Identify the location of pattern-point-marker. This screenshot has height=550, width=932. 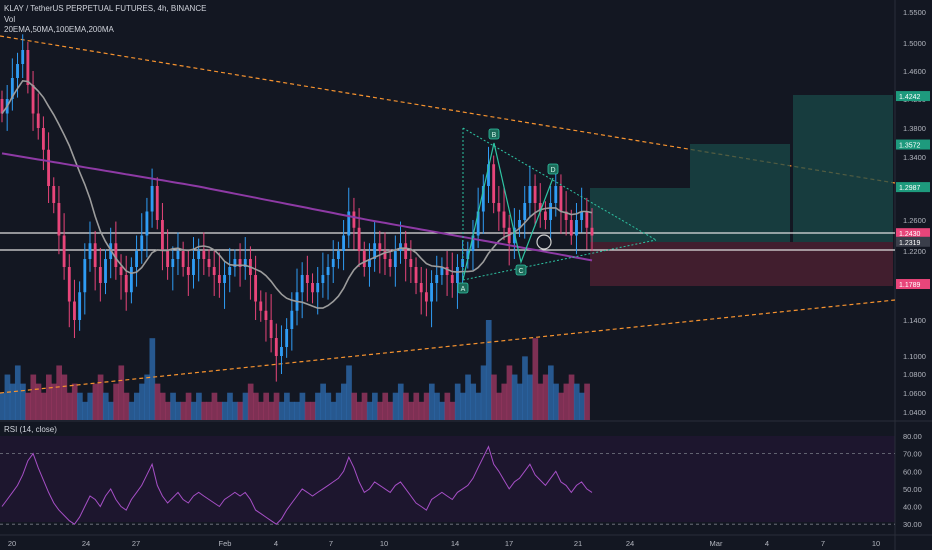
(494, 134).